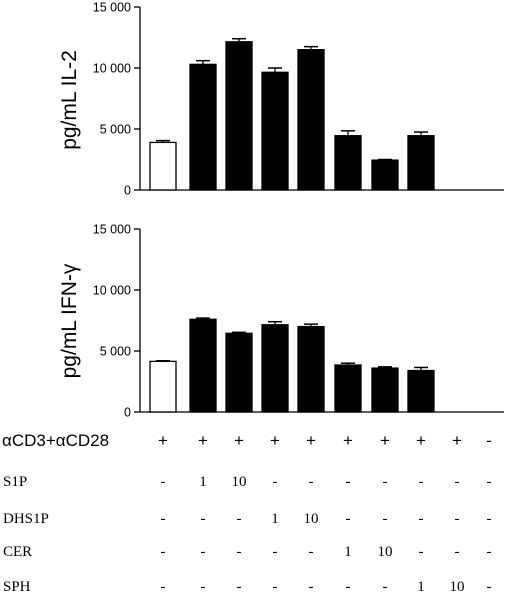 This screenshot has height=598, width=520. Describe the element at coordinates (17, 552) in the screenshot. I see `row-label: CER` at that location.